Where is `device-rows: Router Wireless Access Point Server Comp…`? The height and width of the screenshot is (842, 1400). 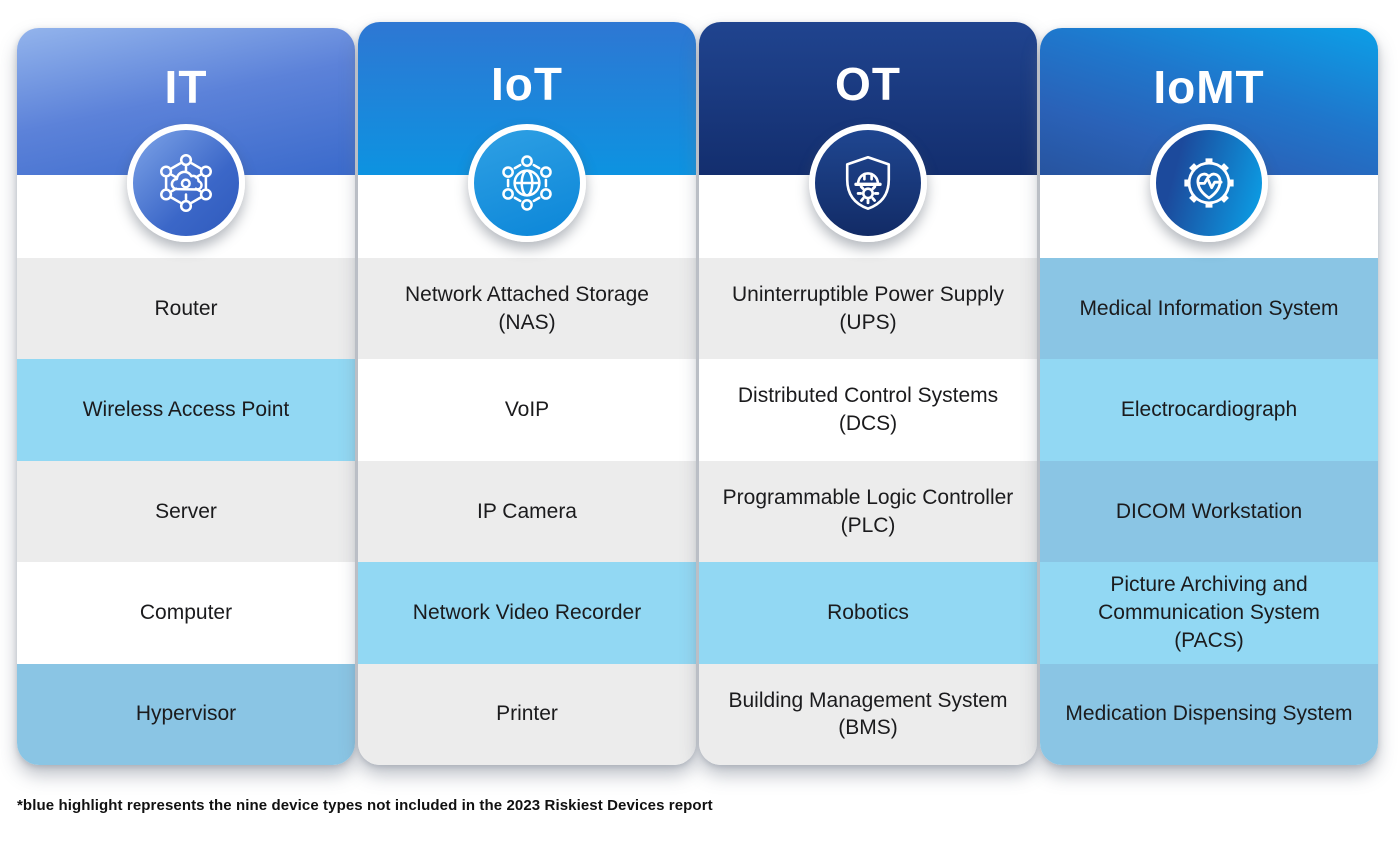 device-rows: Router Wireless Access Point Server Comp… is located at coordinates (186, 511).